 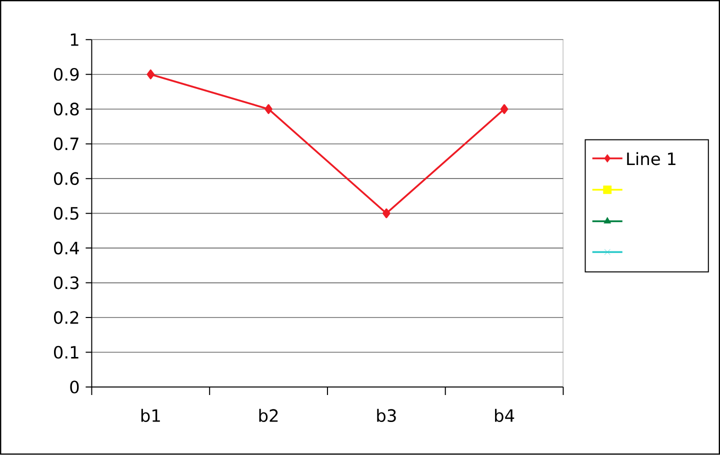 I want to click on y-tick-label: 0, so click(x=74, y=387).